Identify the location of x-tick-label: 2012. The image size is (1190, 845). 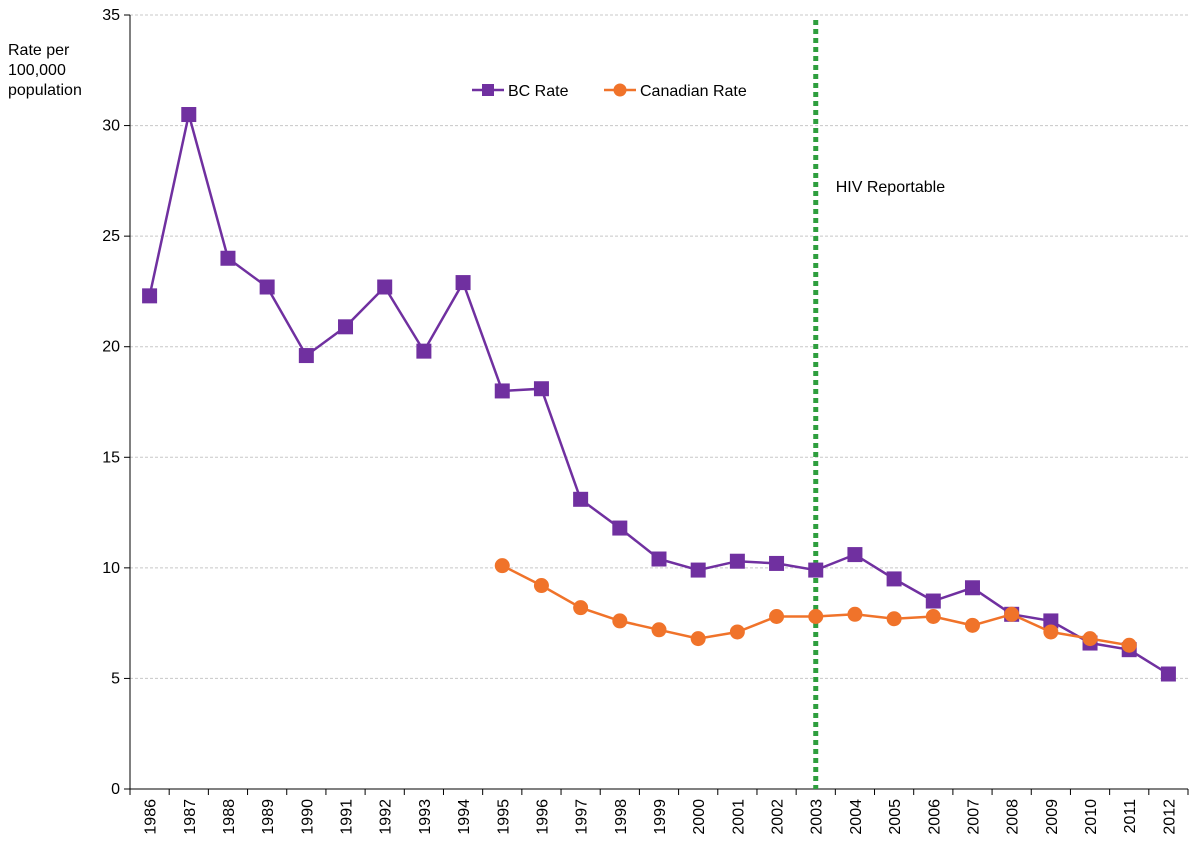
(1169, 817).